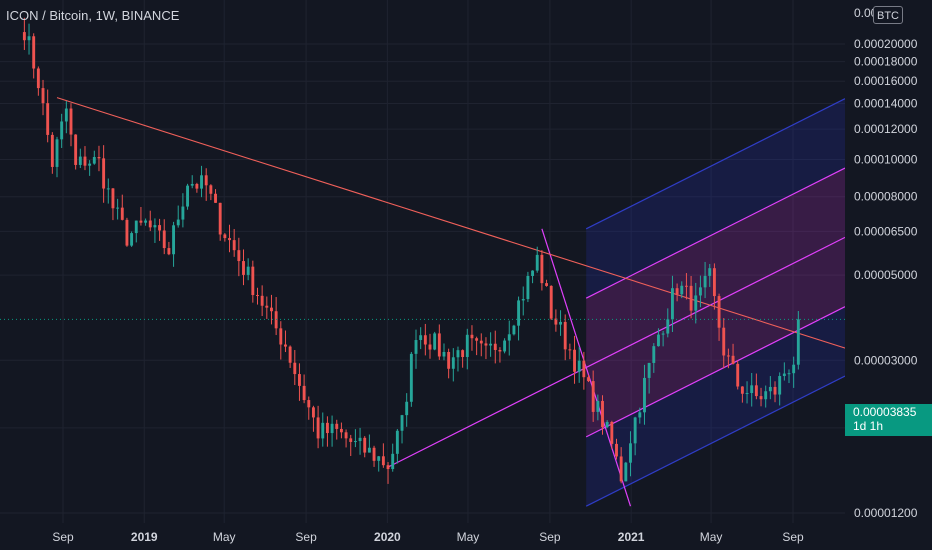 Image resolution: width=932 pixels, height=550 pixels. Describe the element at coordinates (428, 537) in the screenshot. I see `x-axis: Sep 2019 May Sep 2020 May Sep 2021 May Sep` at that location.